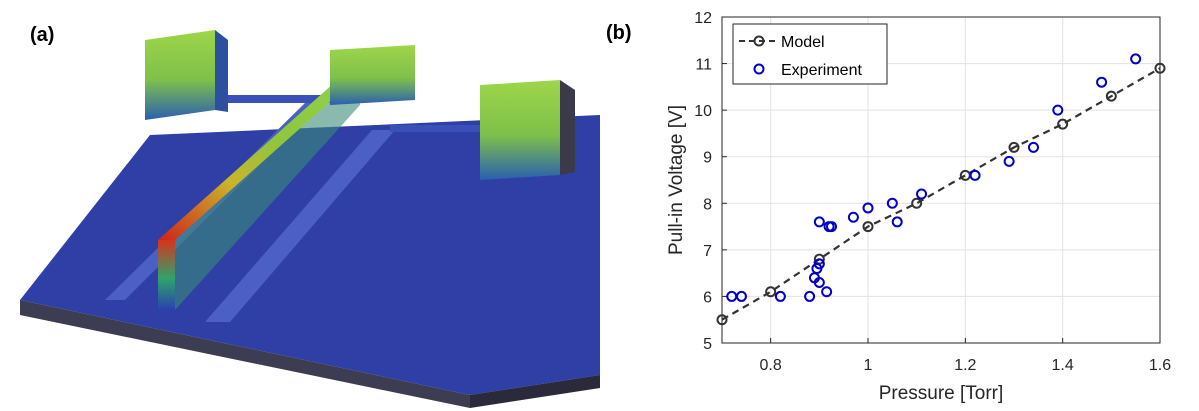 The height and width of the screenshot is (411, 1199). Describe the element at coordinates (372, 75) in the screenshot. I see `pad-center` at that location.